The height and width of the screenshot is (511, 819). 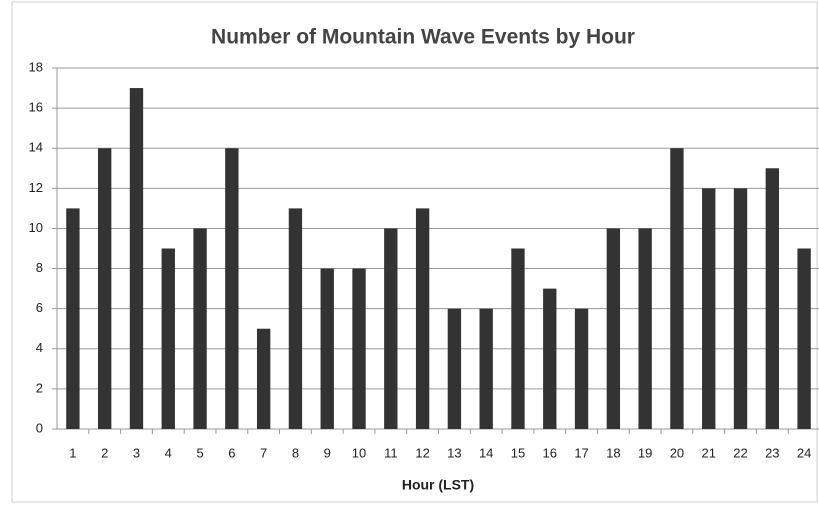 I want to click on x-tick-label: 15, so click(x=518, y=452).